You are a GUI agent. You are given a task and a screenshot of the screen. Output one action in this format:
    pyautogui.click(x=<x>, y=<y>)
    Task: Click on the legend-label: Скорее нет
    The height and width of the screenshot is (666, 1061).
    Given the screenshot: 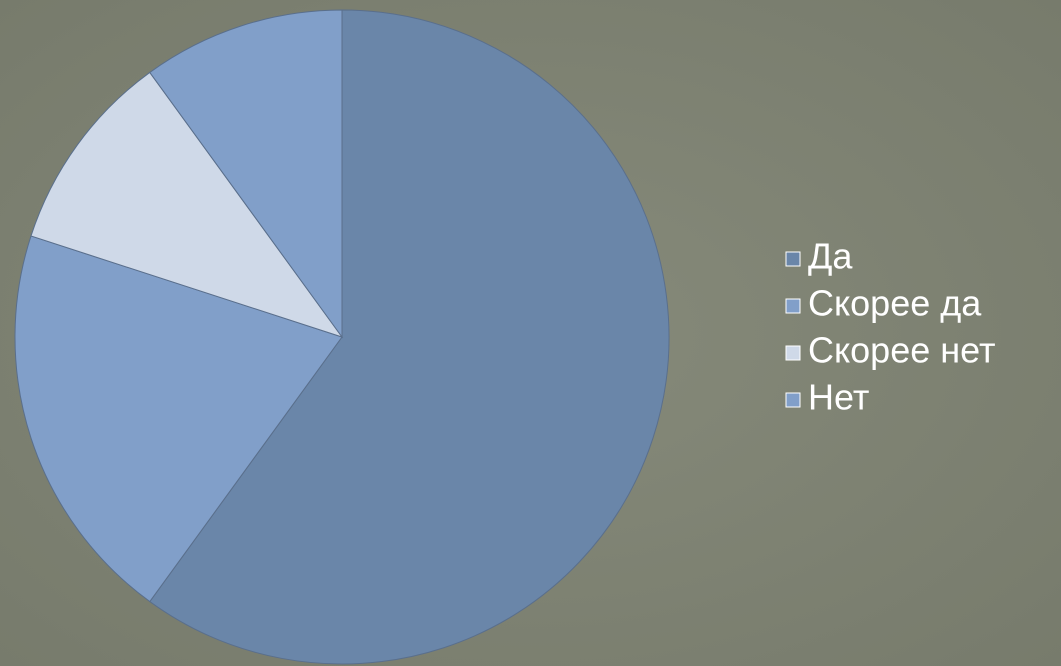 What is the action you would take?
    pyautogui.click(x=901, y=350)
    